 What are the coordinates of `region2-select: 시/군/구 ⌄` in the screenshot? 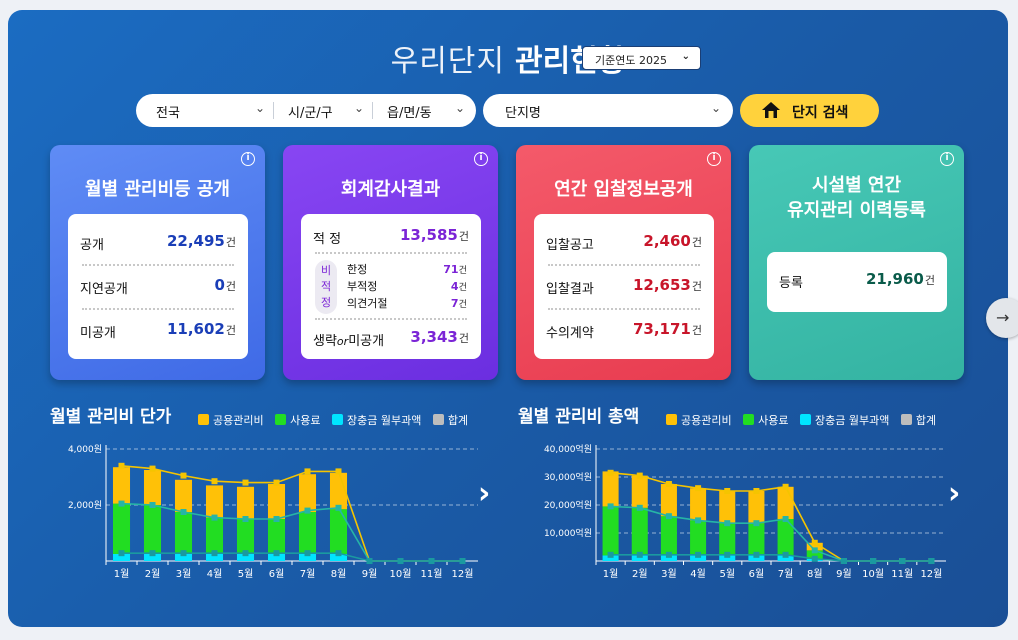 It's located at (329, 110).